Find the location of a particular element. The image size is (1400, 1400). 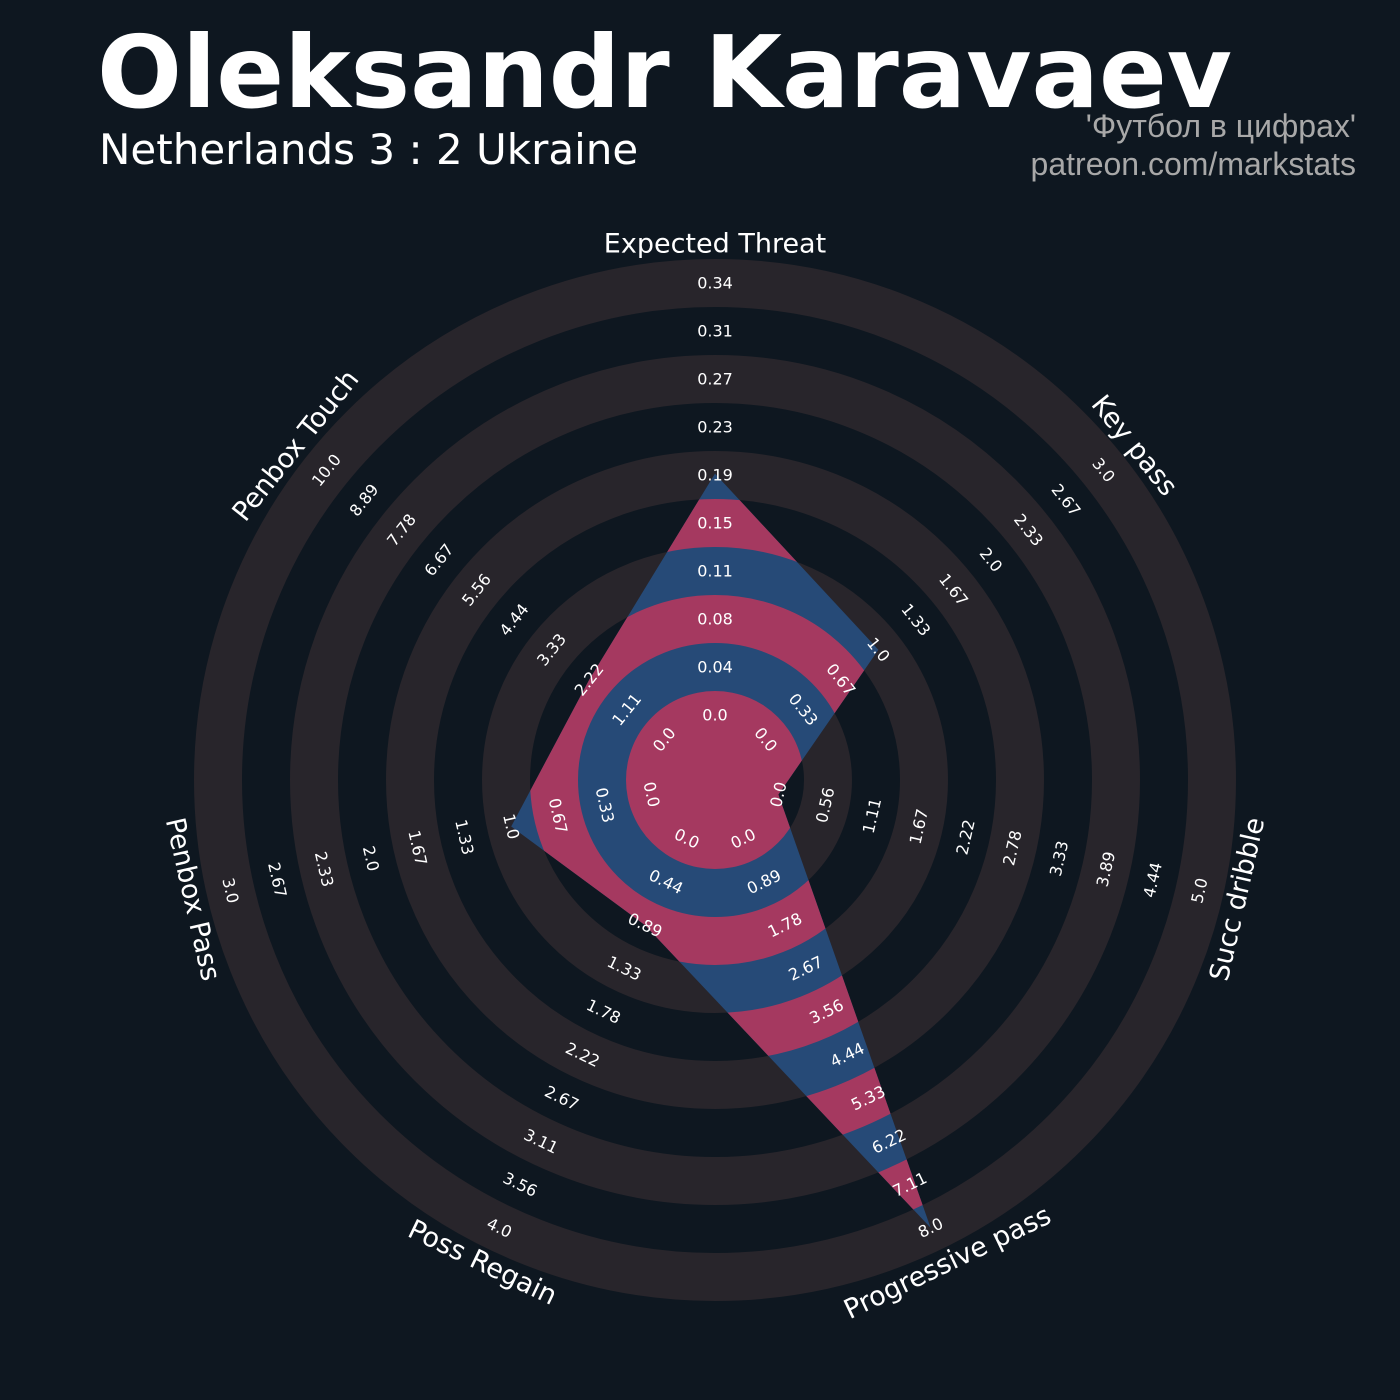

tick-label: 3.33 is located at coordinates (1059, 858).